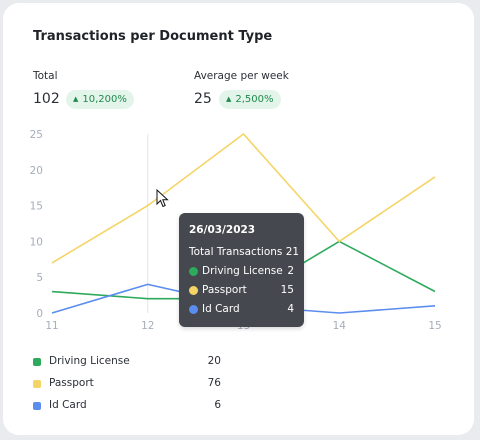 The height and width of the screenshot is (440, 480). I want to click on x-tick-label: 14, so click(340, 326).